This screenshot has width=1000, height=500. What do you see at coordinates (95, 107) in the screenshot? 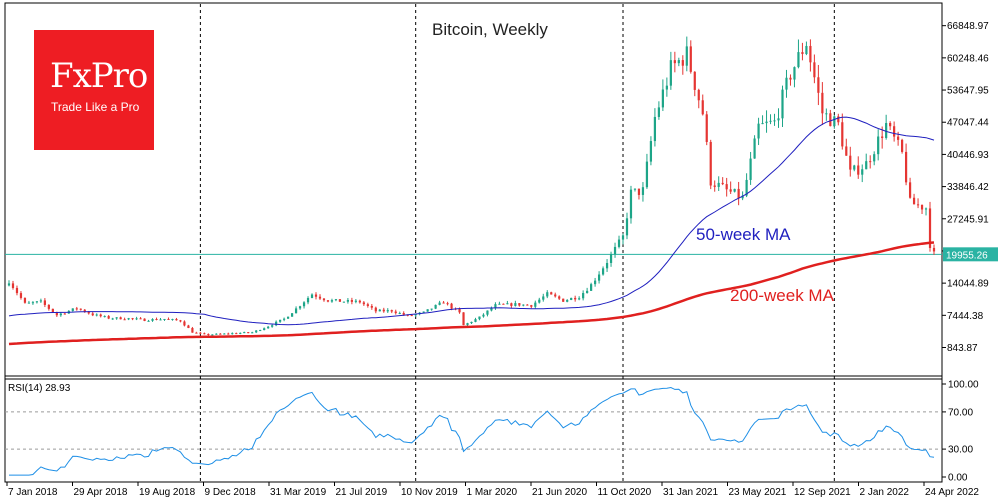
I see `logo-tagline: Trade Like a Pro` at bounding box center [95, 107].